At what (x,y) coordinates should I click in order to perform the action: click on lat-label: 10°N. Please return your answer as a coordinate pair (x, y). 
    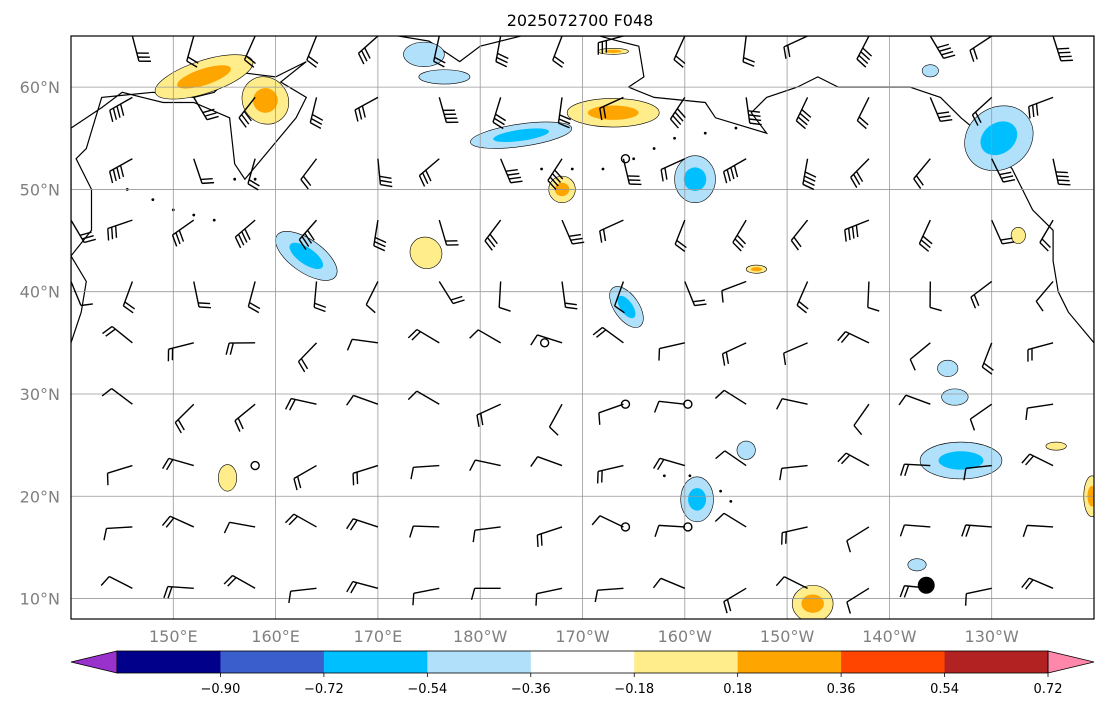
    Looking at the image, I should click on (40, 599).